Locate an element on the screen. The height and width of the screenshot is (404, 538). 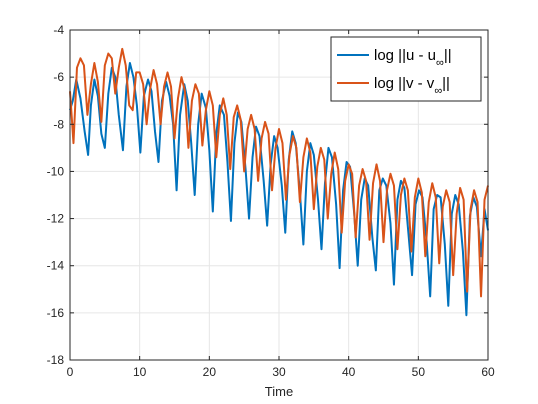
x-tick-label: 50 is located at coordinates (419, 372).